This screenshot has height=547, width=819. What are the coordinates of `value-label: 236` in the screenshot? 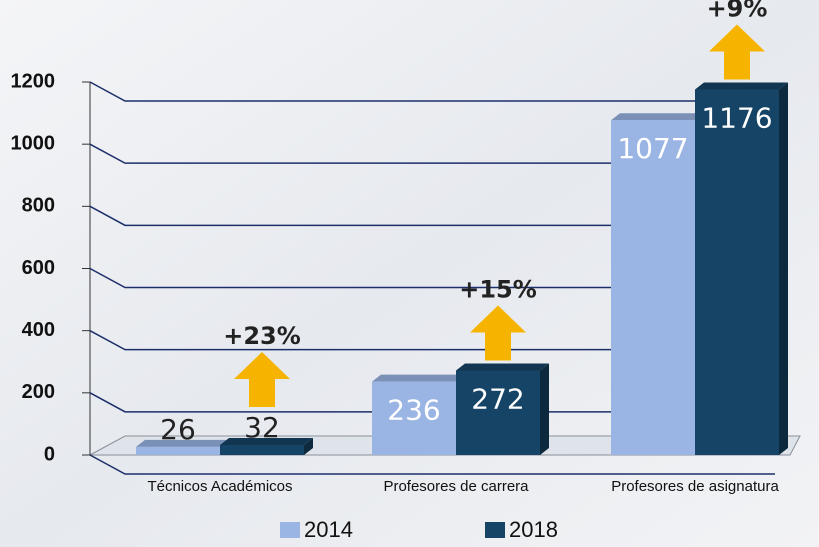 It's located at (413, 410).